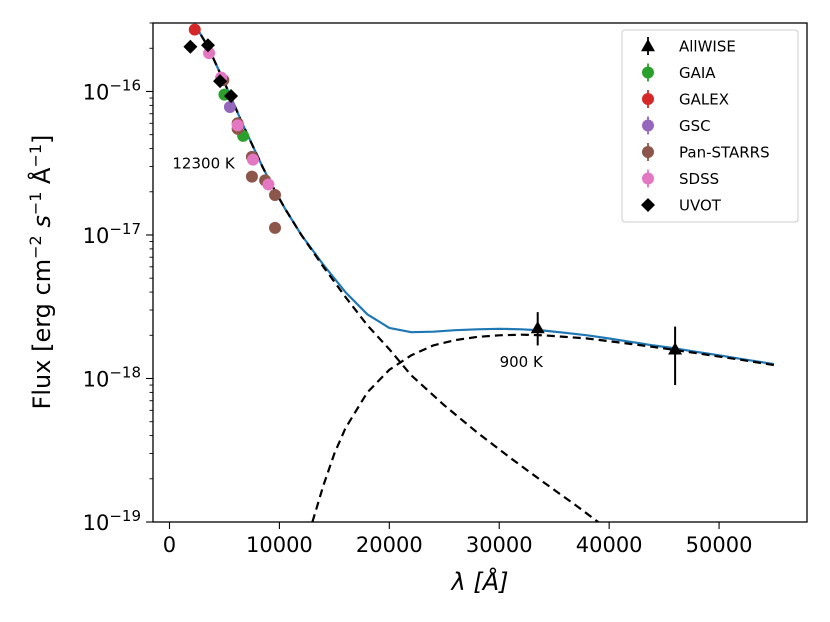  I want to click on x-tick-label: 40000, so click(609, 545).